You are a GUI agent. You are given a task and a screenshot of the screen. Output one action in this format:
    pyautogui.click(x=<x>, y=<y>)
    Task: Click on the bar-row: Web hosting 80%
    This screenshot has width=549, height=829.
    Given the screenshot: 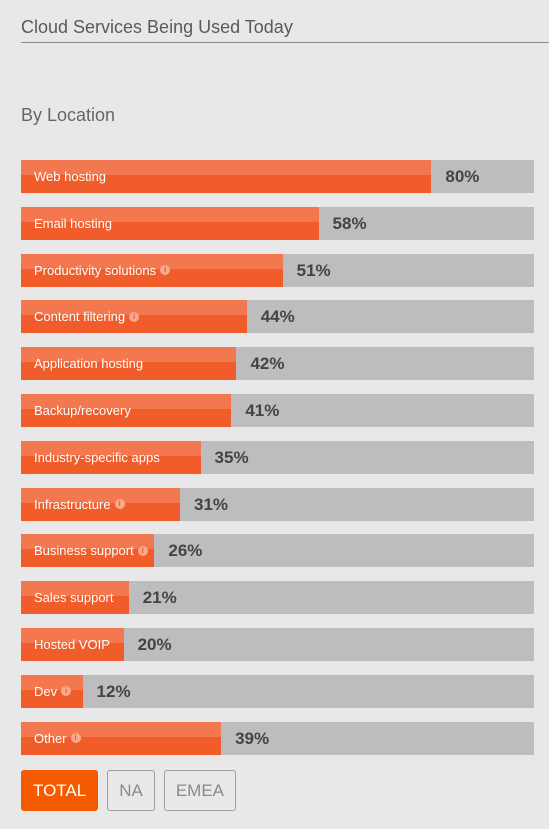 What is the action you would take?
    pyautogui.click(x=277, y=176)
    